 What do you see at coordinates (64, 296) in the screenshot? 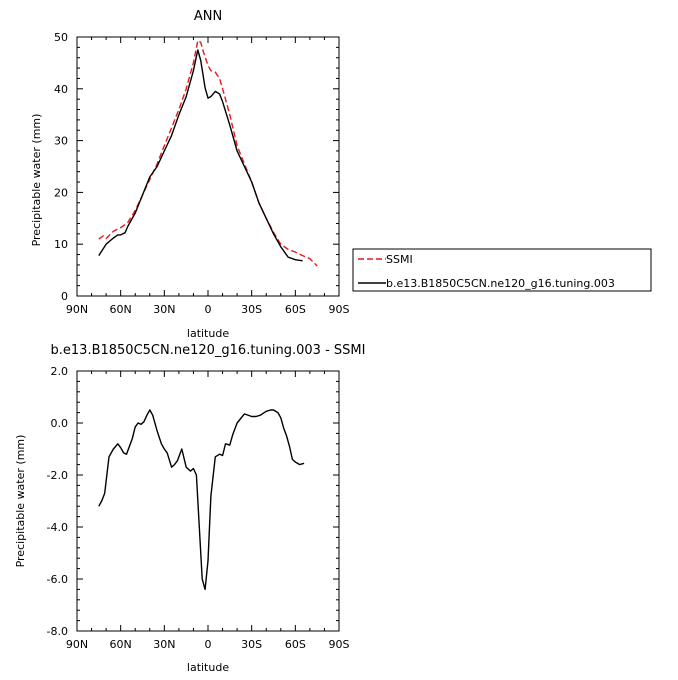
I see `y-tick-label: 0` at bounding box center [64, 296].